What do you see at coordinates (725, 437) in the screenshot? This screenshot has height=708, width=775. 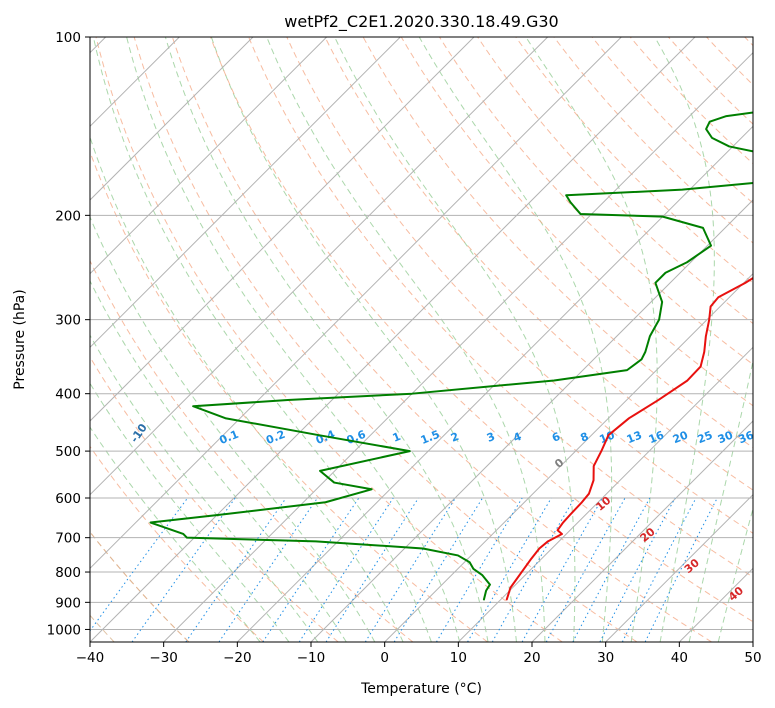 I see `mixing-ratio-label: 30` at bounding box center [725, 437].